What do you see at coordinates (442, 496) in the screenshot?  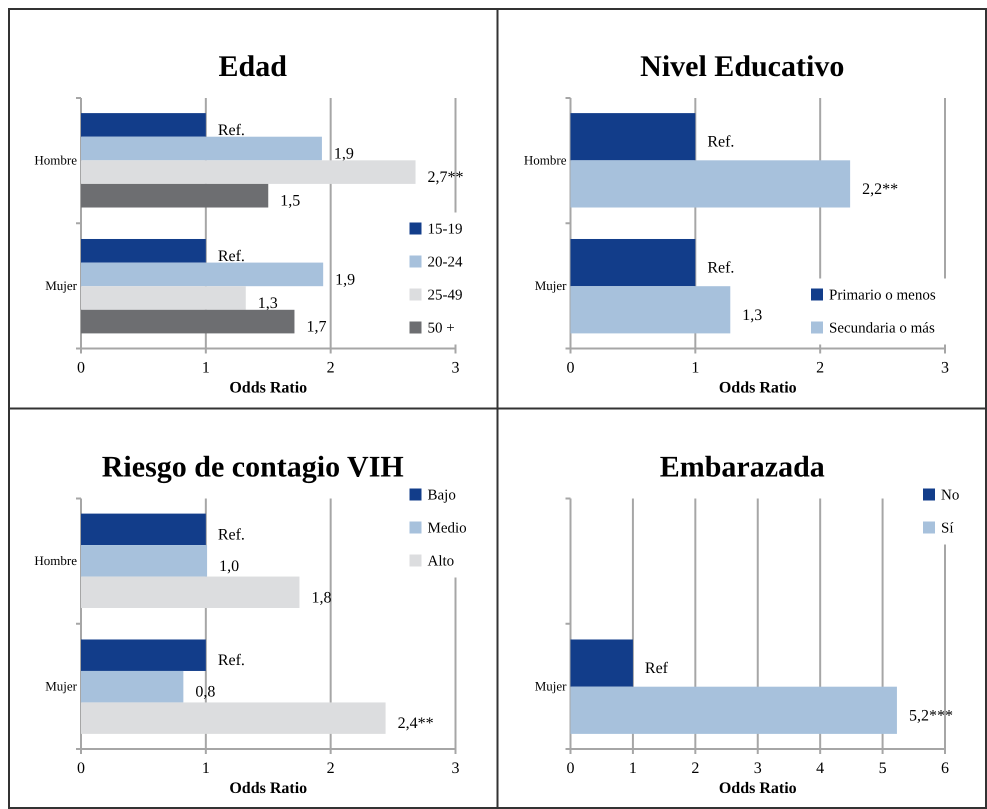 I see `legend-label: Bajo` at bounding box center [442, 496].